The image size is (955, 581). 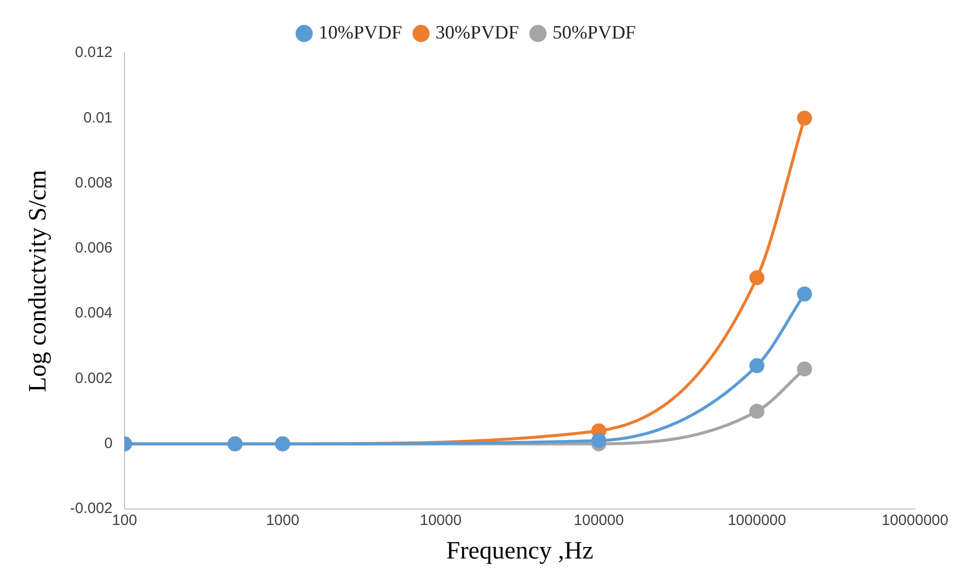 I want to click on x-tick-label: 1000, so click(x=283, y=521).